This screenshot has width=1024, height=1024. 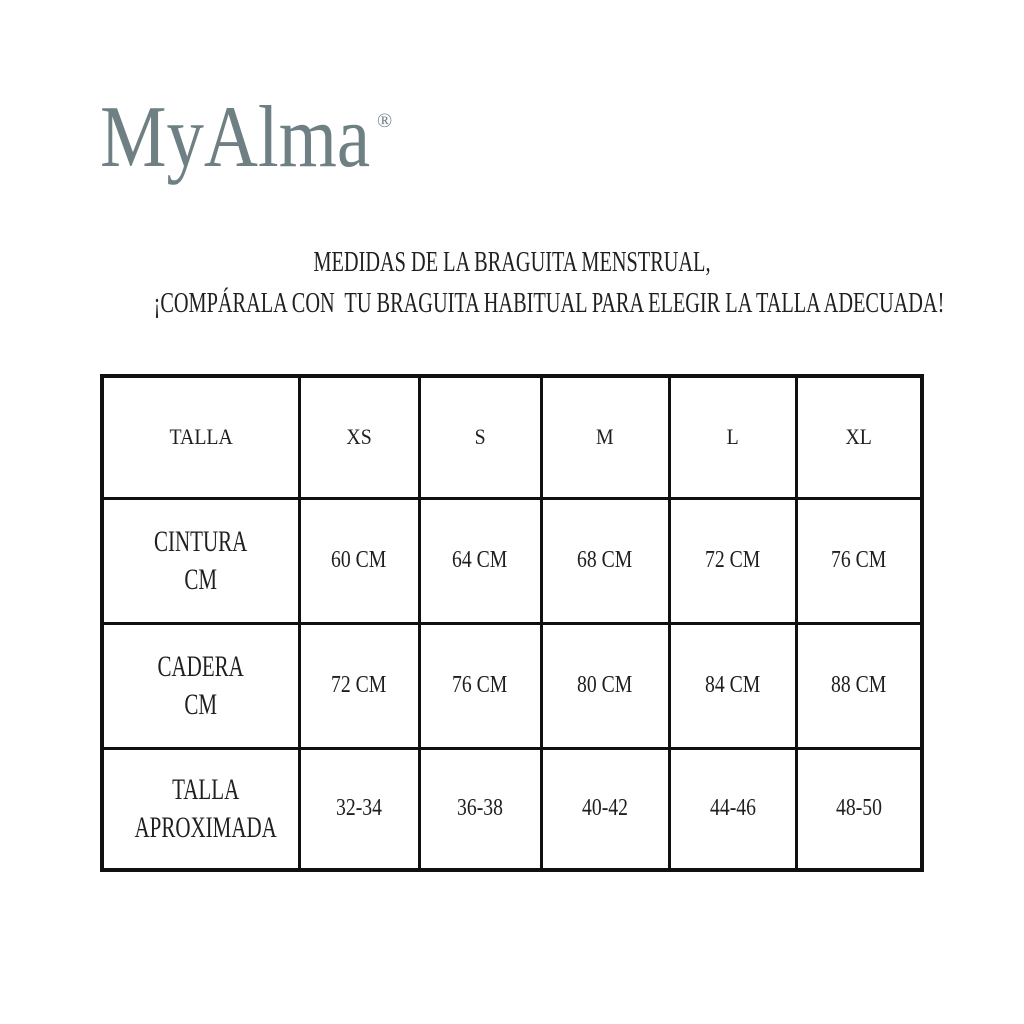 What do you see at coordinates (201, 541) in the screenshot?
I see `row-label-line: CINTURA` at bounding box center [201, 541].